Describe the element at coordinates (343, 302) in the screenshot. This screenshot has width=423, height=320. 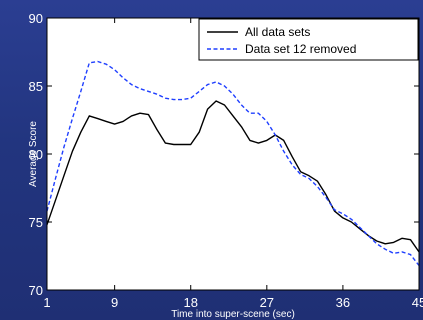
I see `x-tick-label: 36` at that location.